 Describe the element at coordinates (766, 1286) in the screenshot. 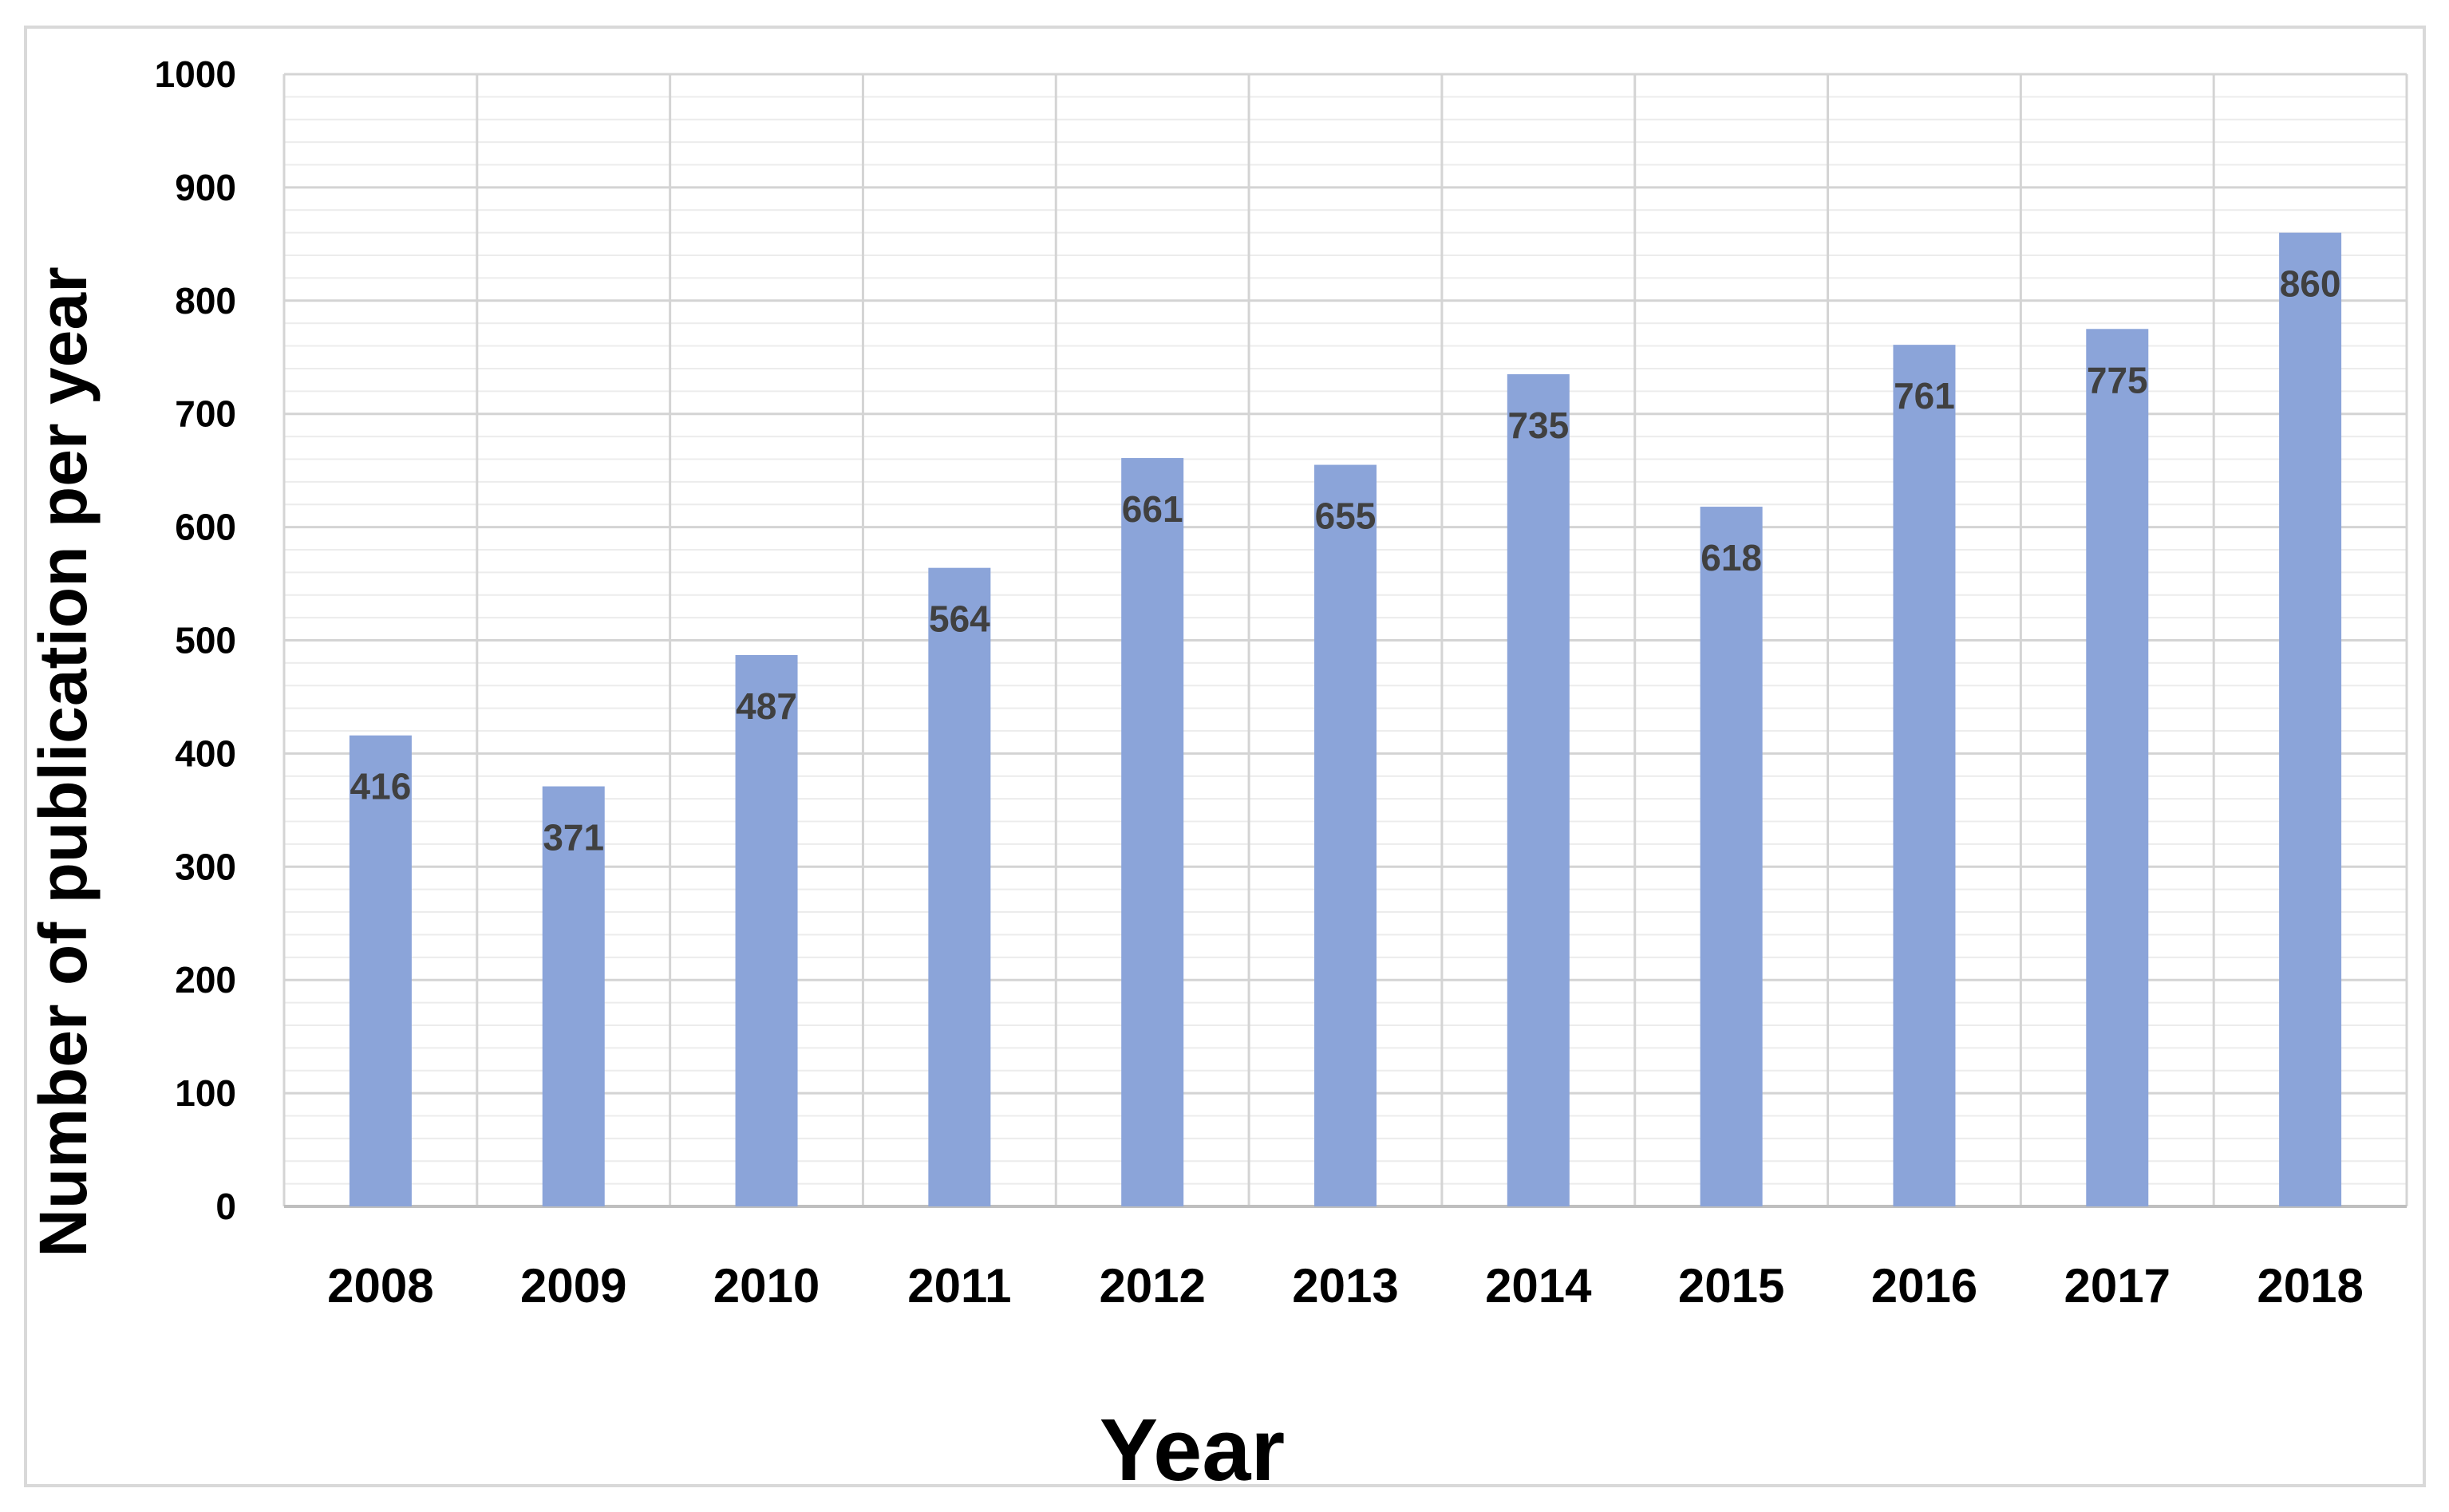

I see `x-tick-2010: 2010` at that location.